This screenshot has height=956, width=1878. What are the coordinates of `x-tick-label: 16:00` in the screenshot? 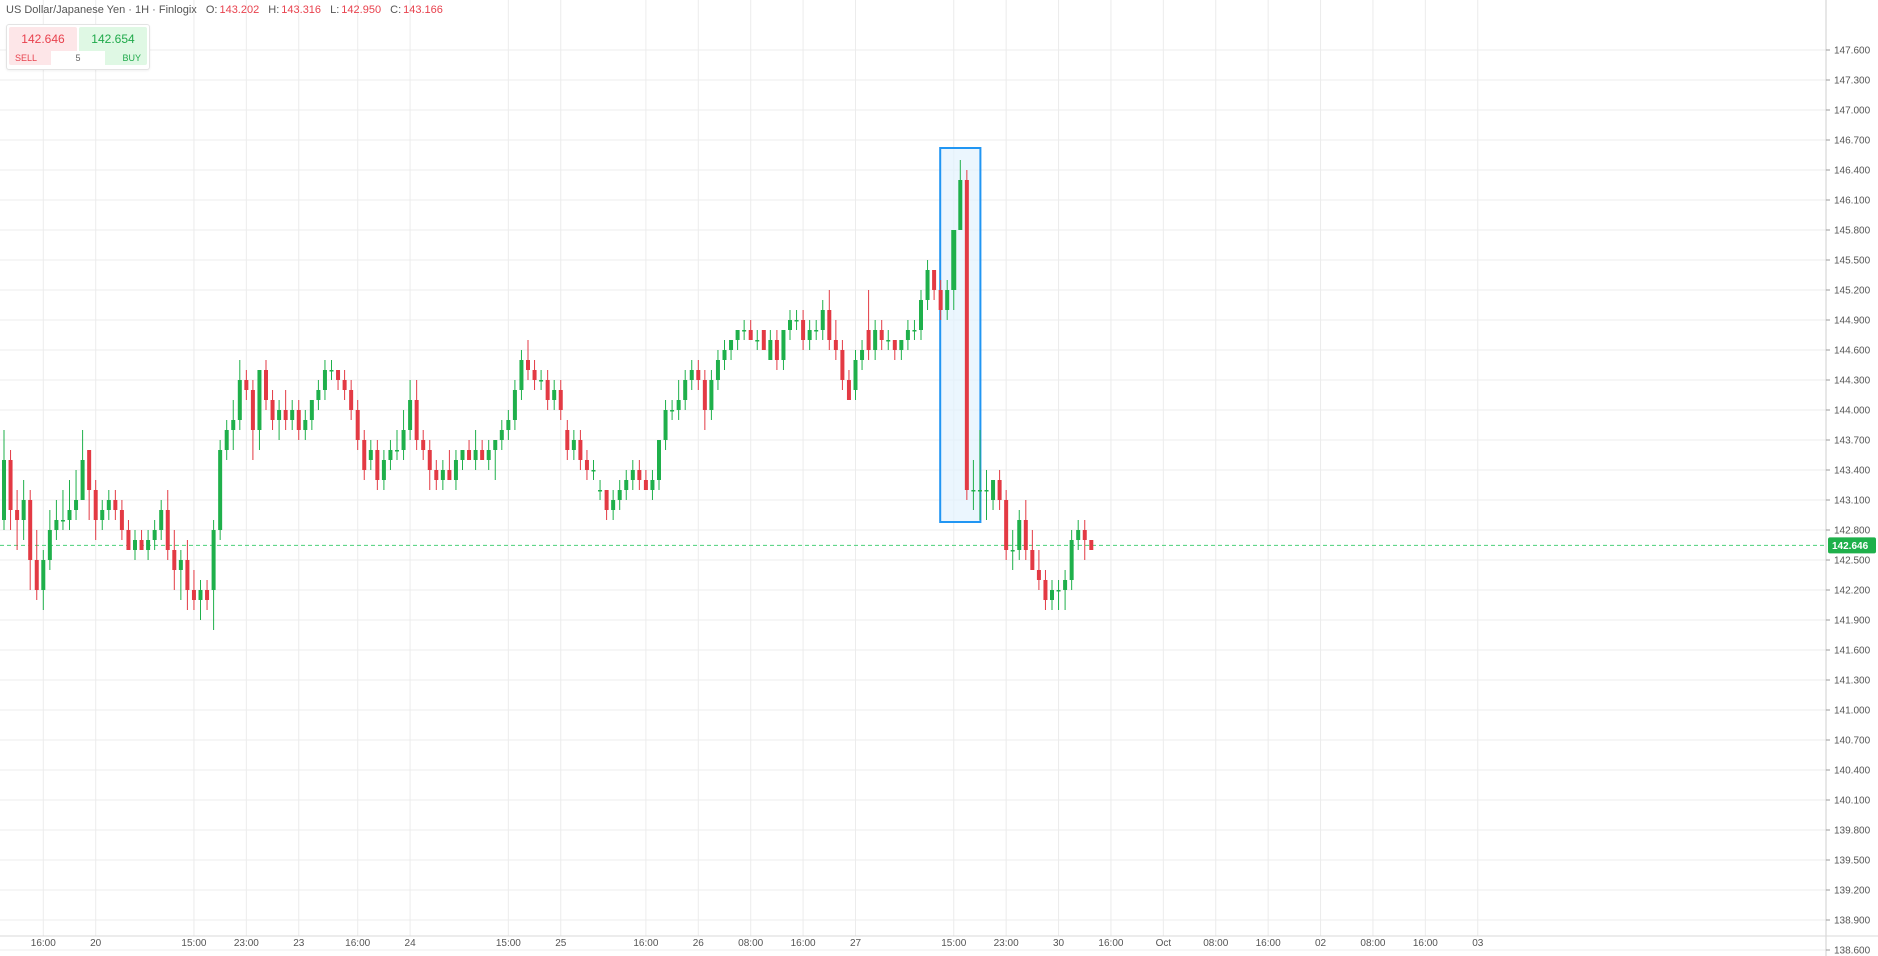 It's located at (357, 943).